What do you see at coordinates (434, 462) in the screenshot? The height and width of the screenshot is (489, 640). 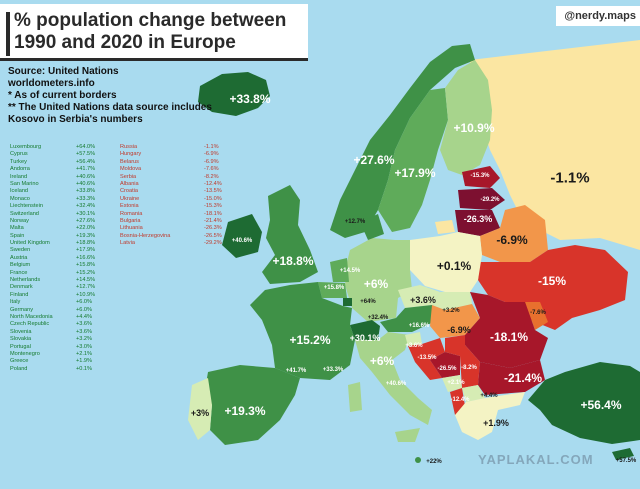 I see `label-malta: +22%` at bounding box center [434, 462].